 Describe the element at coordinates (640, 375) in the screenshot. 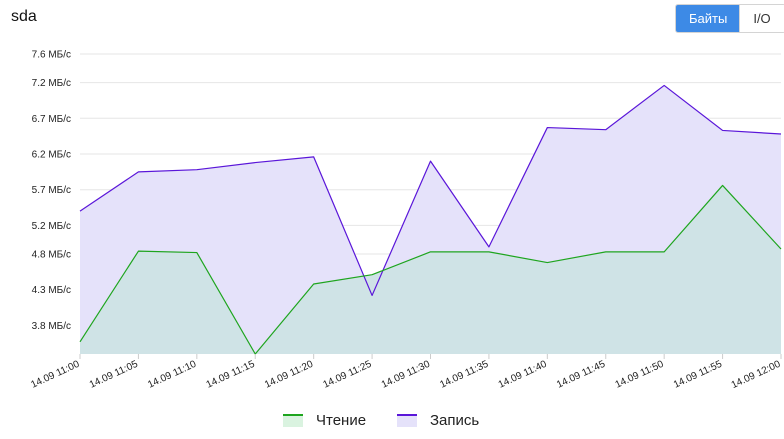

I see `x-tick-label: 14.09 11:50` at that location.